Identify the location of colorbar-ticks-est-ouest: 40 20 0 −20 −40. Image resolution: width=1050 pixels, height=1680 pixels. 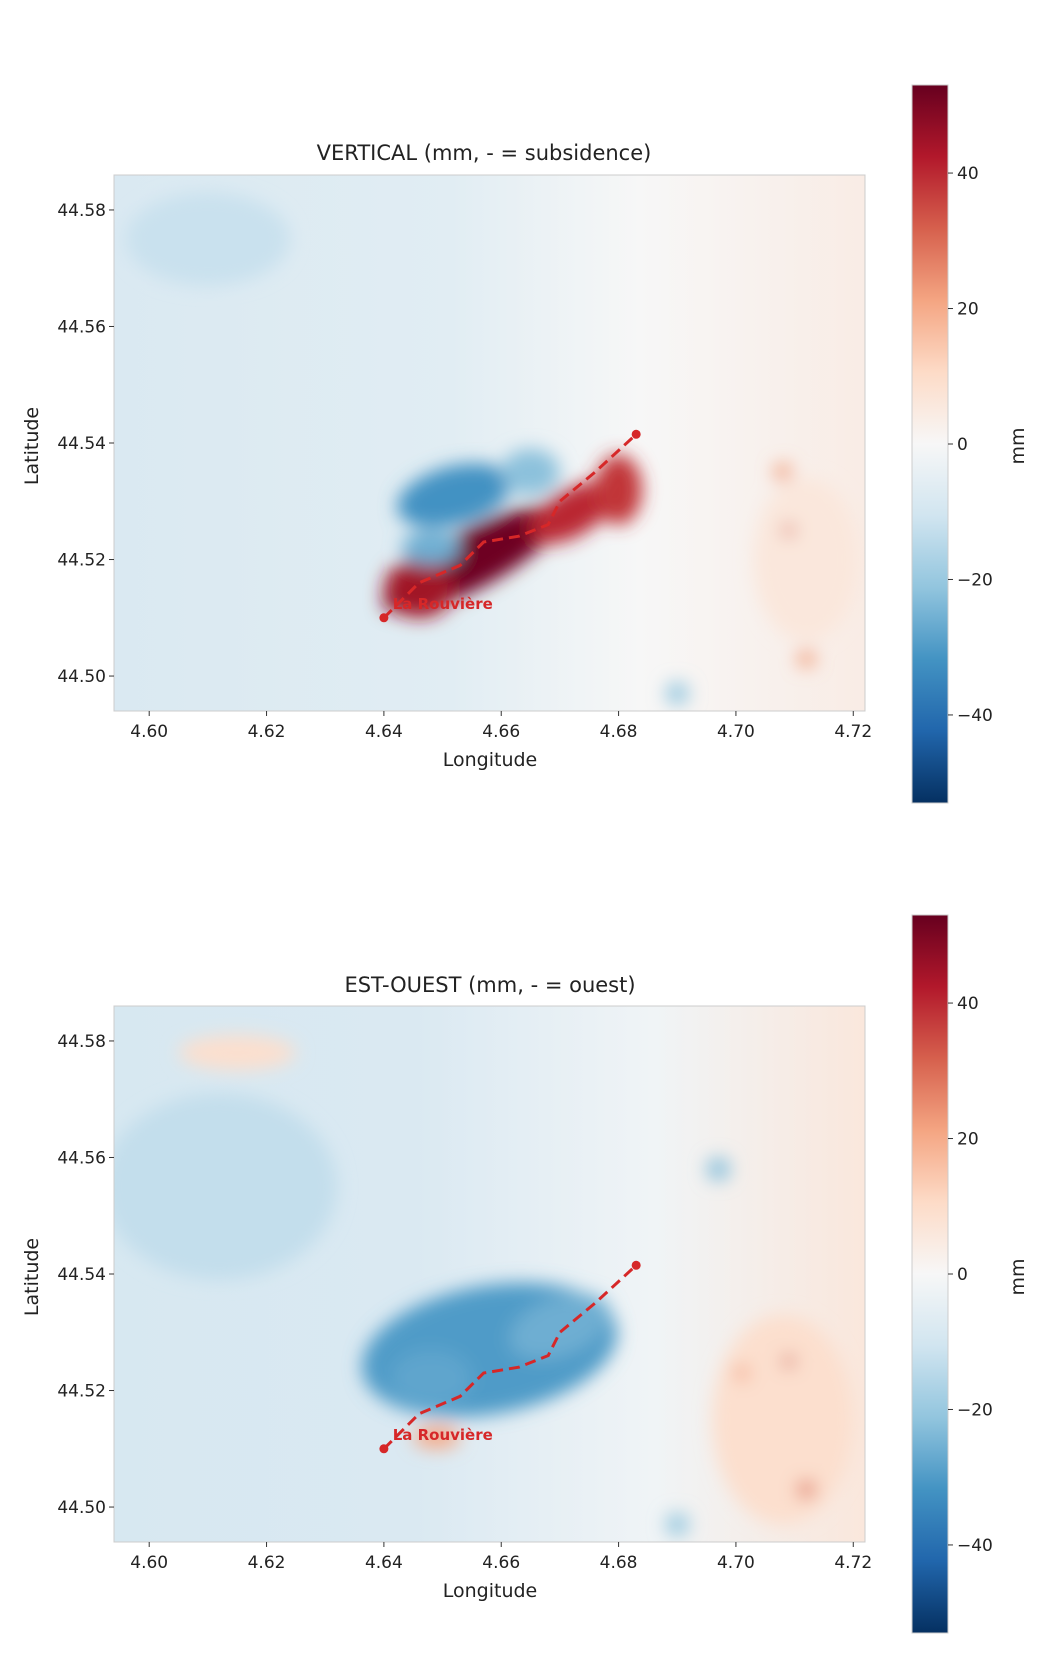
(970, 1275).